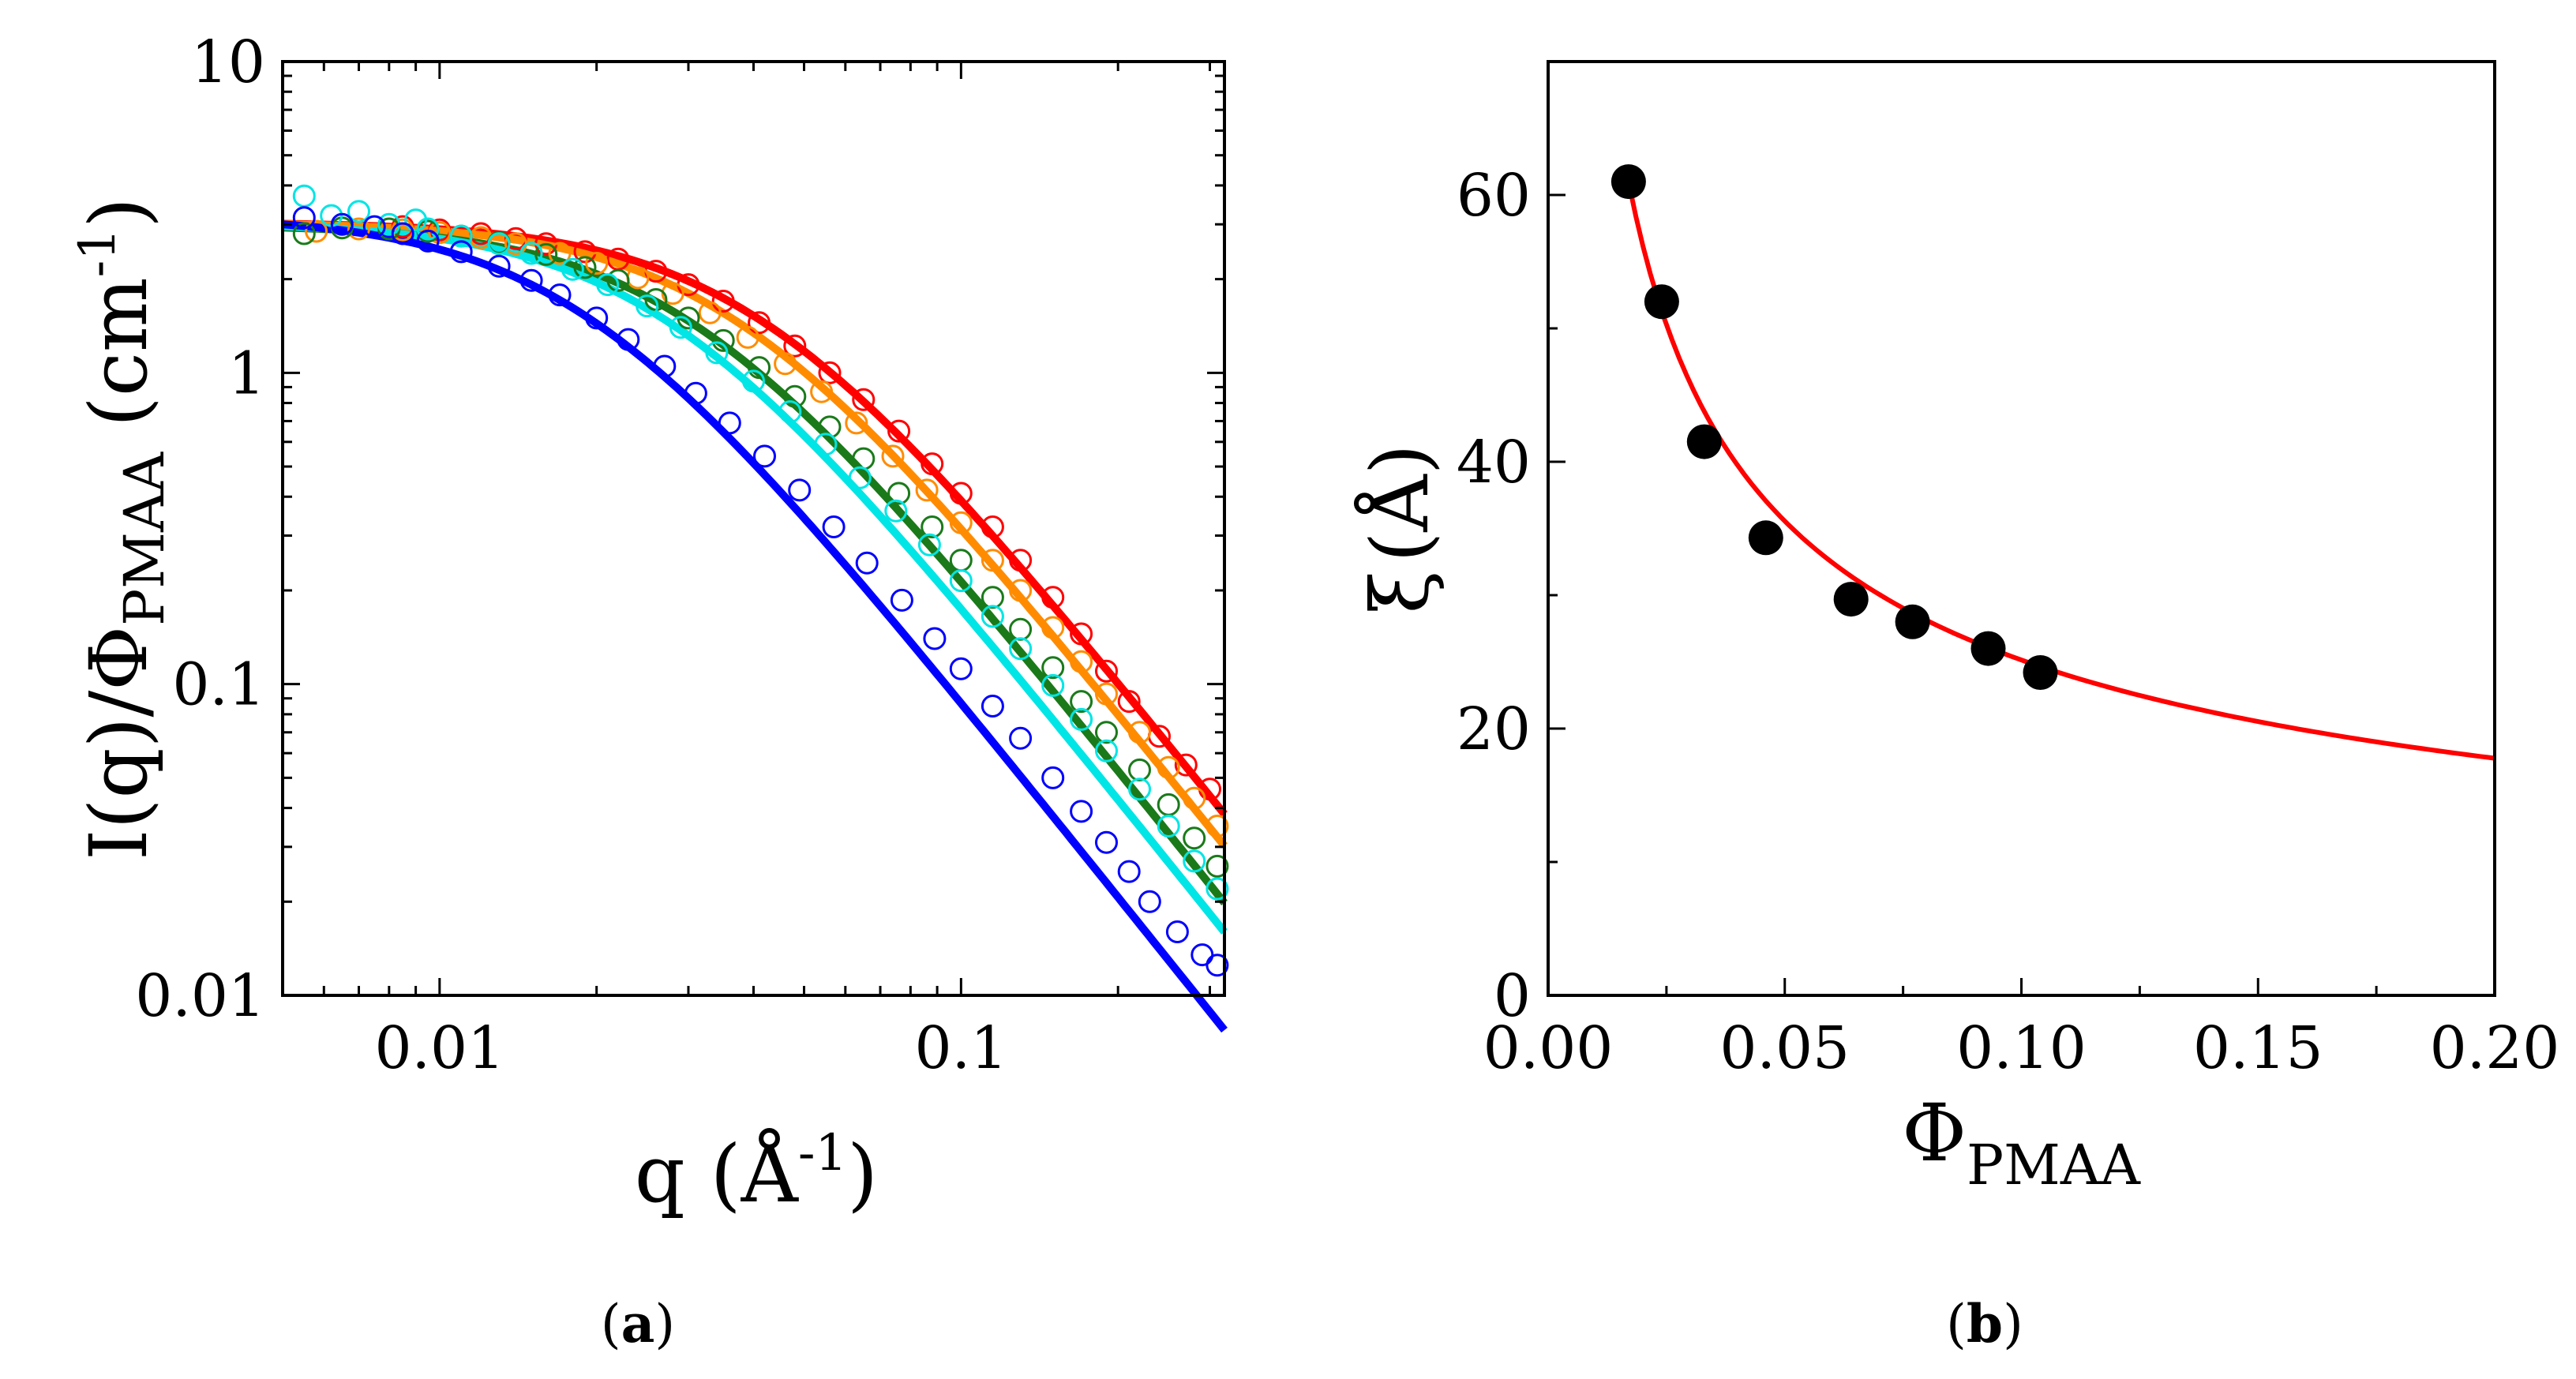 This screenshot has height=1379, width=2576. What do you see at coordinates (638, 1324) in the screenshot?
I see `panel-a-caption: (a)` at bounding box center [638, 1324].